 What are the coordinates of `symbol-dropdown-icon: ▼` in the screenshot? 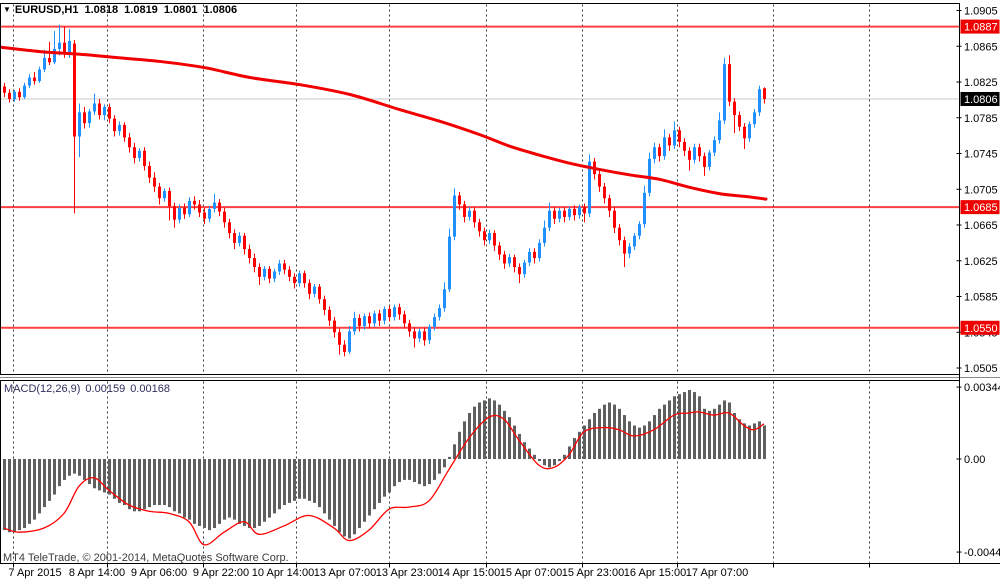 It's located at (7, 9).